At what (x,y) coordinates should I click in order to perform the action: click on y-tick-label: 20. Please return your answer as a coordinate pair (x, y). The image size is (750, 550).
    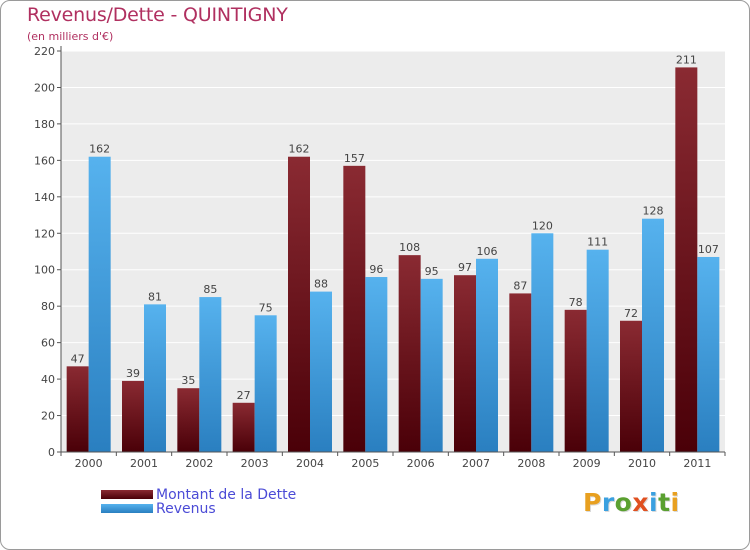
    Looking at the image, I should click on (48, 416).